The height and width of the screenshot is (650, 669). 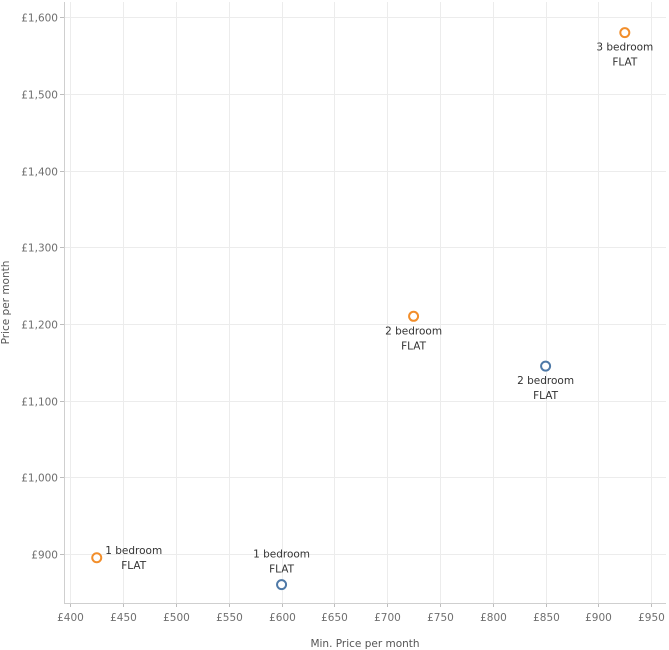 I want to click on x-tick-label: £650, so click(x=334, y=618).